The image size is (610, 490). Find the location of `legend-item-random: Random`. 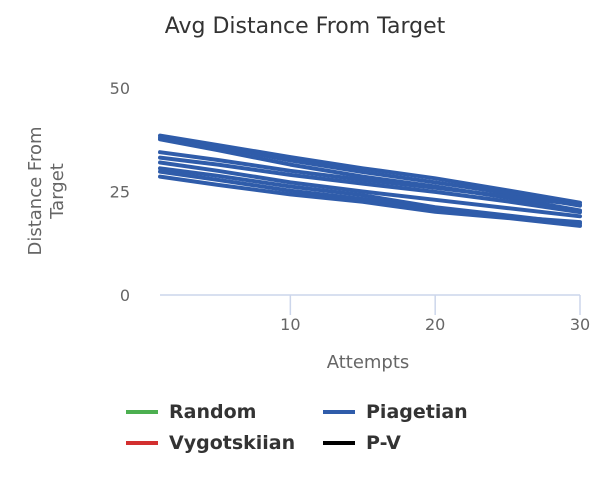

legend-item-random: Random is located at coordinates (191, 412).